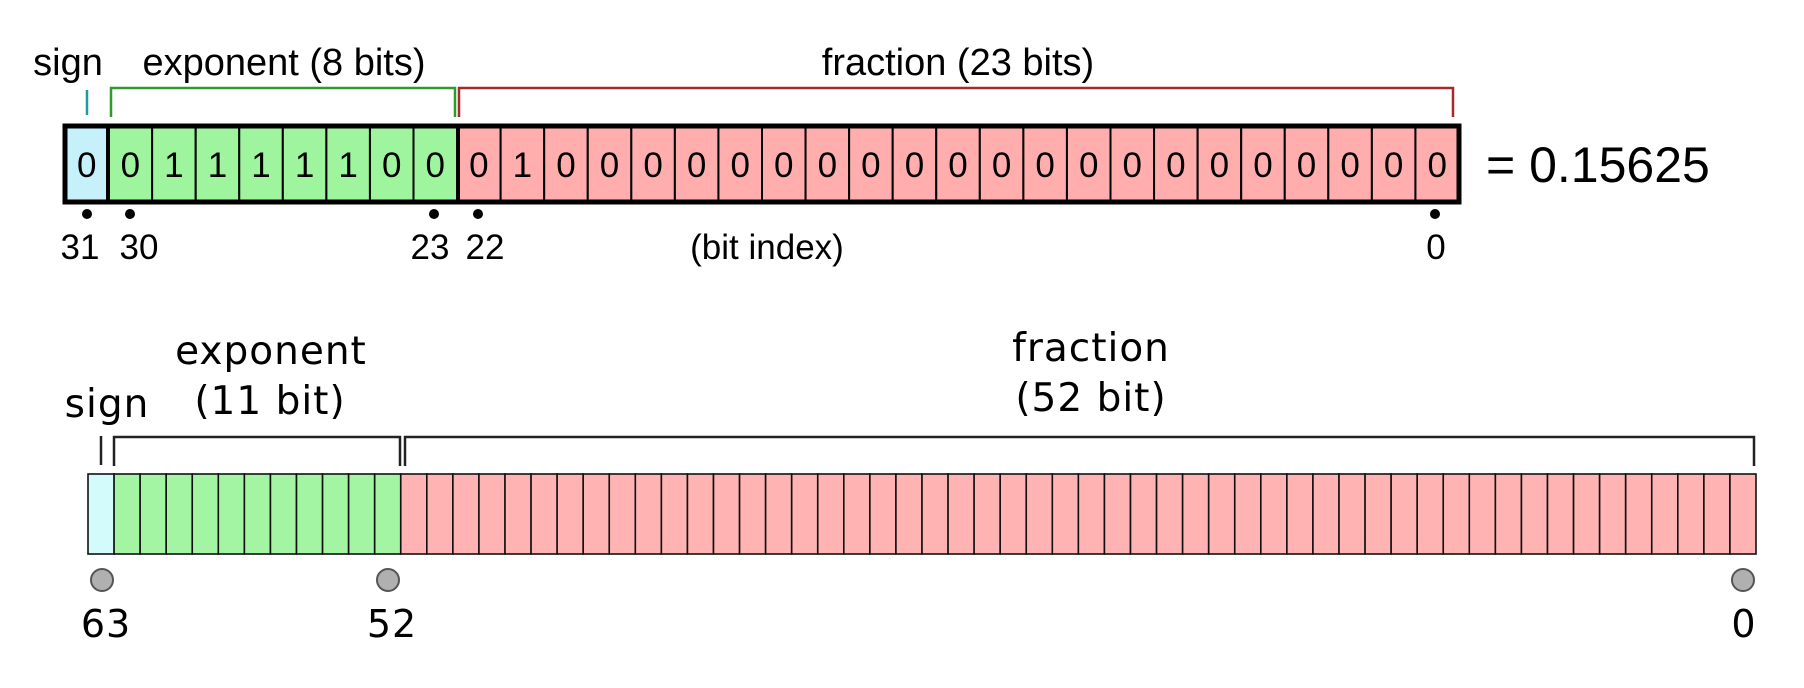 Image resolution: width=1804 pixels, height=688 pixels. Describe the element at coordinates (68, 63) in the screenshot. I see `single-sign-label: sign` at that location.